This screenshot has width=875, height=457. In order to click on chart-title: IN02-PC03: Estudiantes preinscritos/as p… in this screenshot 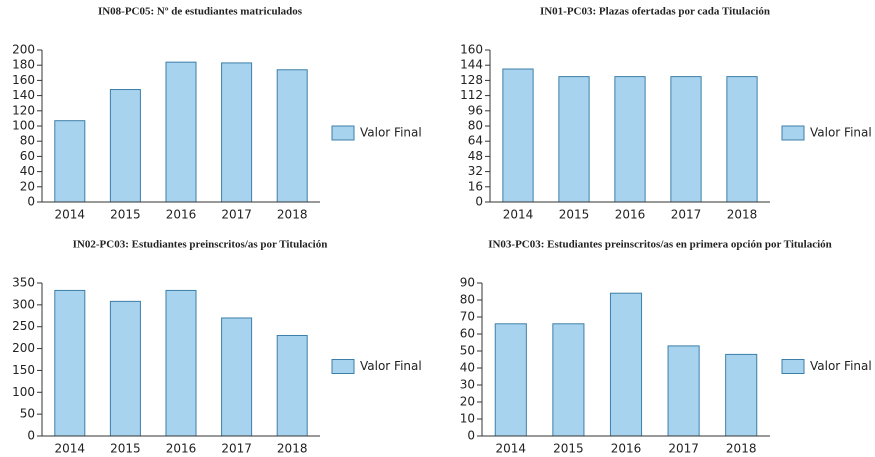, I will do `click(200, 245)`.